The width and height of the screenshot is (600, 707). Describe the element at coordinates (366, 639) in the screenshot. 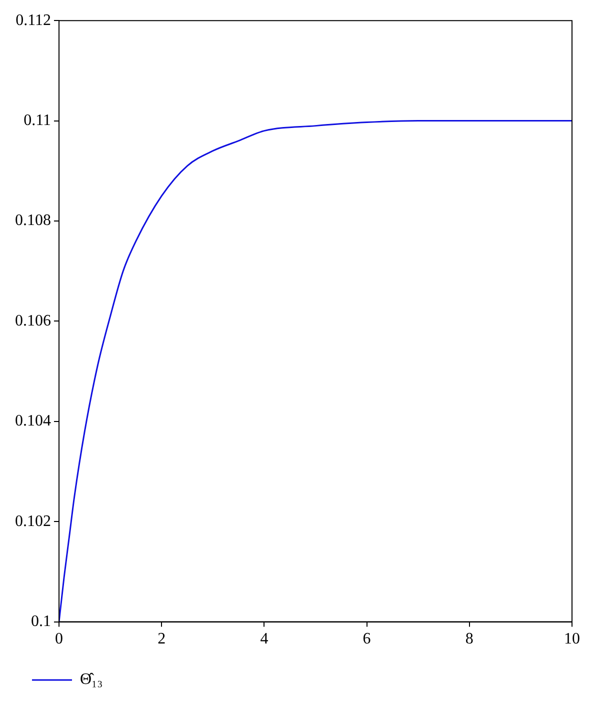

I see `x-tick-label: 6` at that location.